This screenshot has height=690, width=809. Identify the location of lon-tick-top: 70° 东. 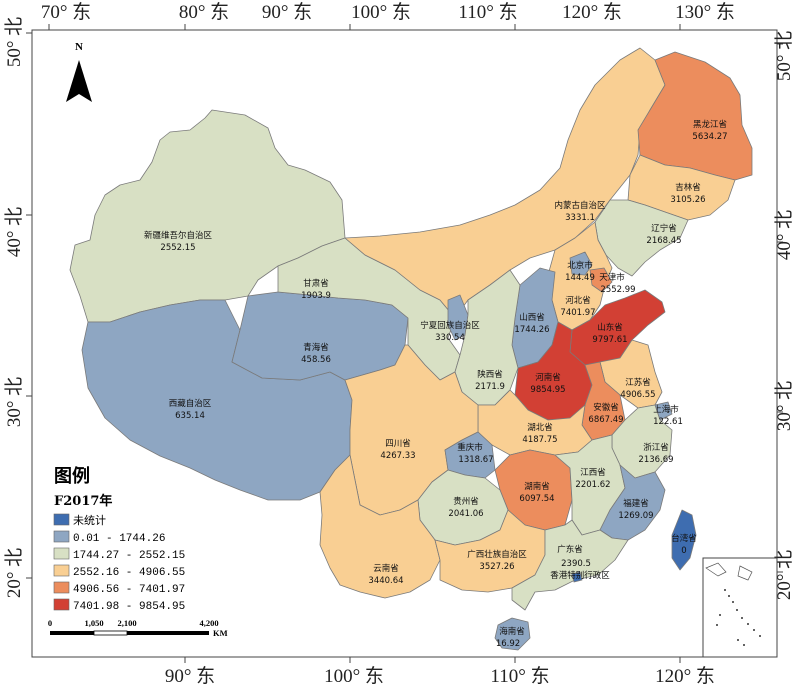
(66, 12).